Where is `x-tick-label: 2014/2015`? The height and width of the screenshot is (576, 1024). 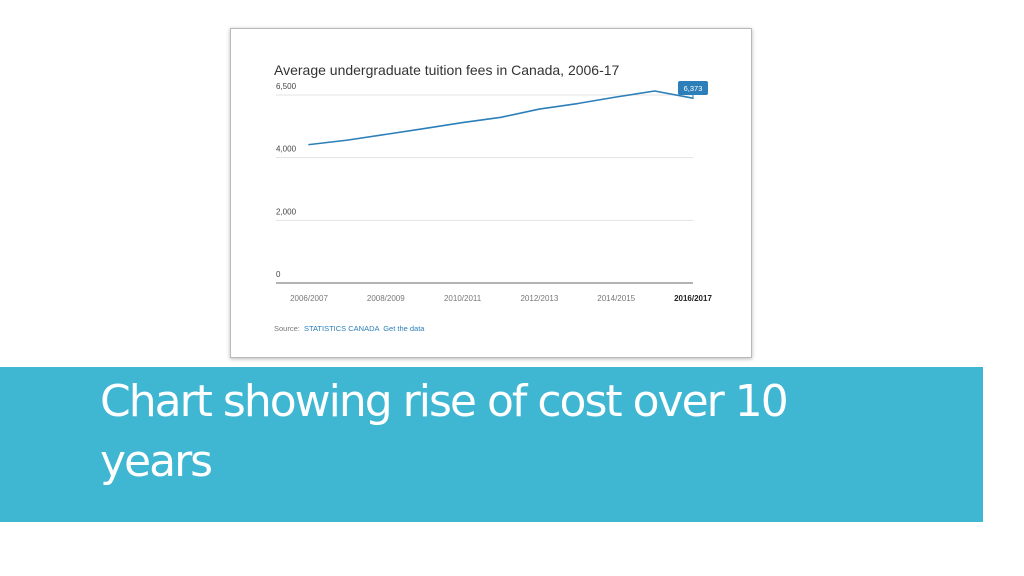 x-tick-label: 2014/2015 is located at coordinates (616, 298).